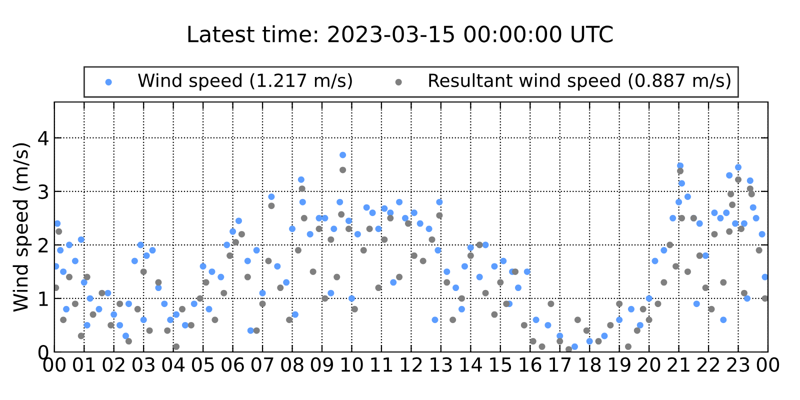 The image size is (800, 400). Describe the element at coordinates (441, 364) in the screenshot. I see `x-tick-label: 13` at that location.